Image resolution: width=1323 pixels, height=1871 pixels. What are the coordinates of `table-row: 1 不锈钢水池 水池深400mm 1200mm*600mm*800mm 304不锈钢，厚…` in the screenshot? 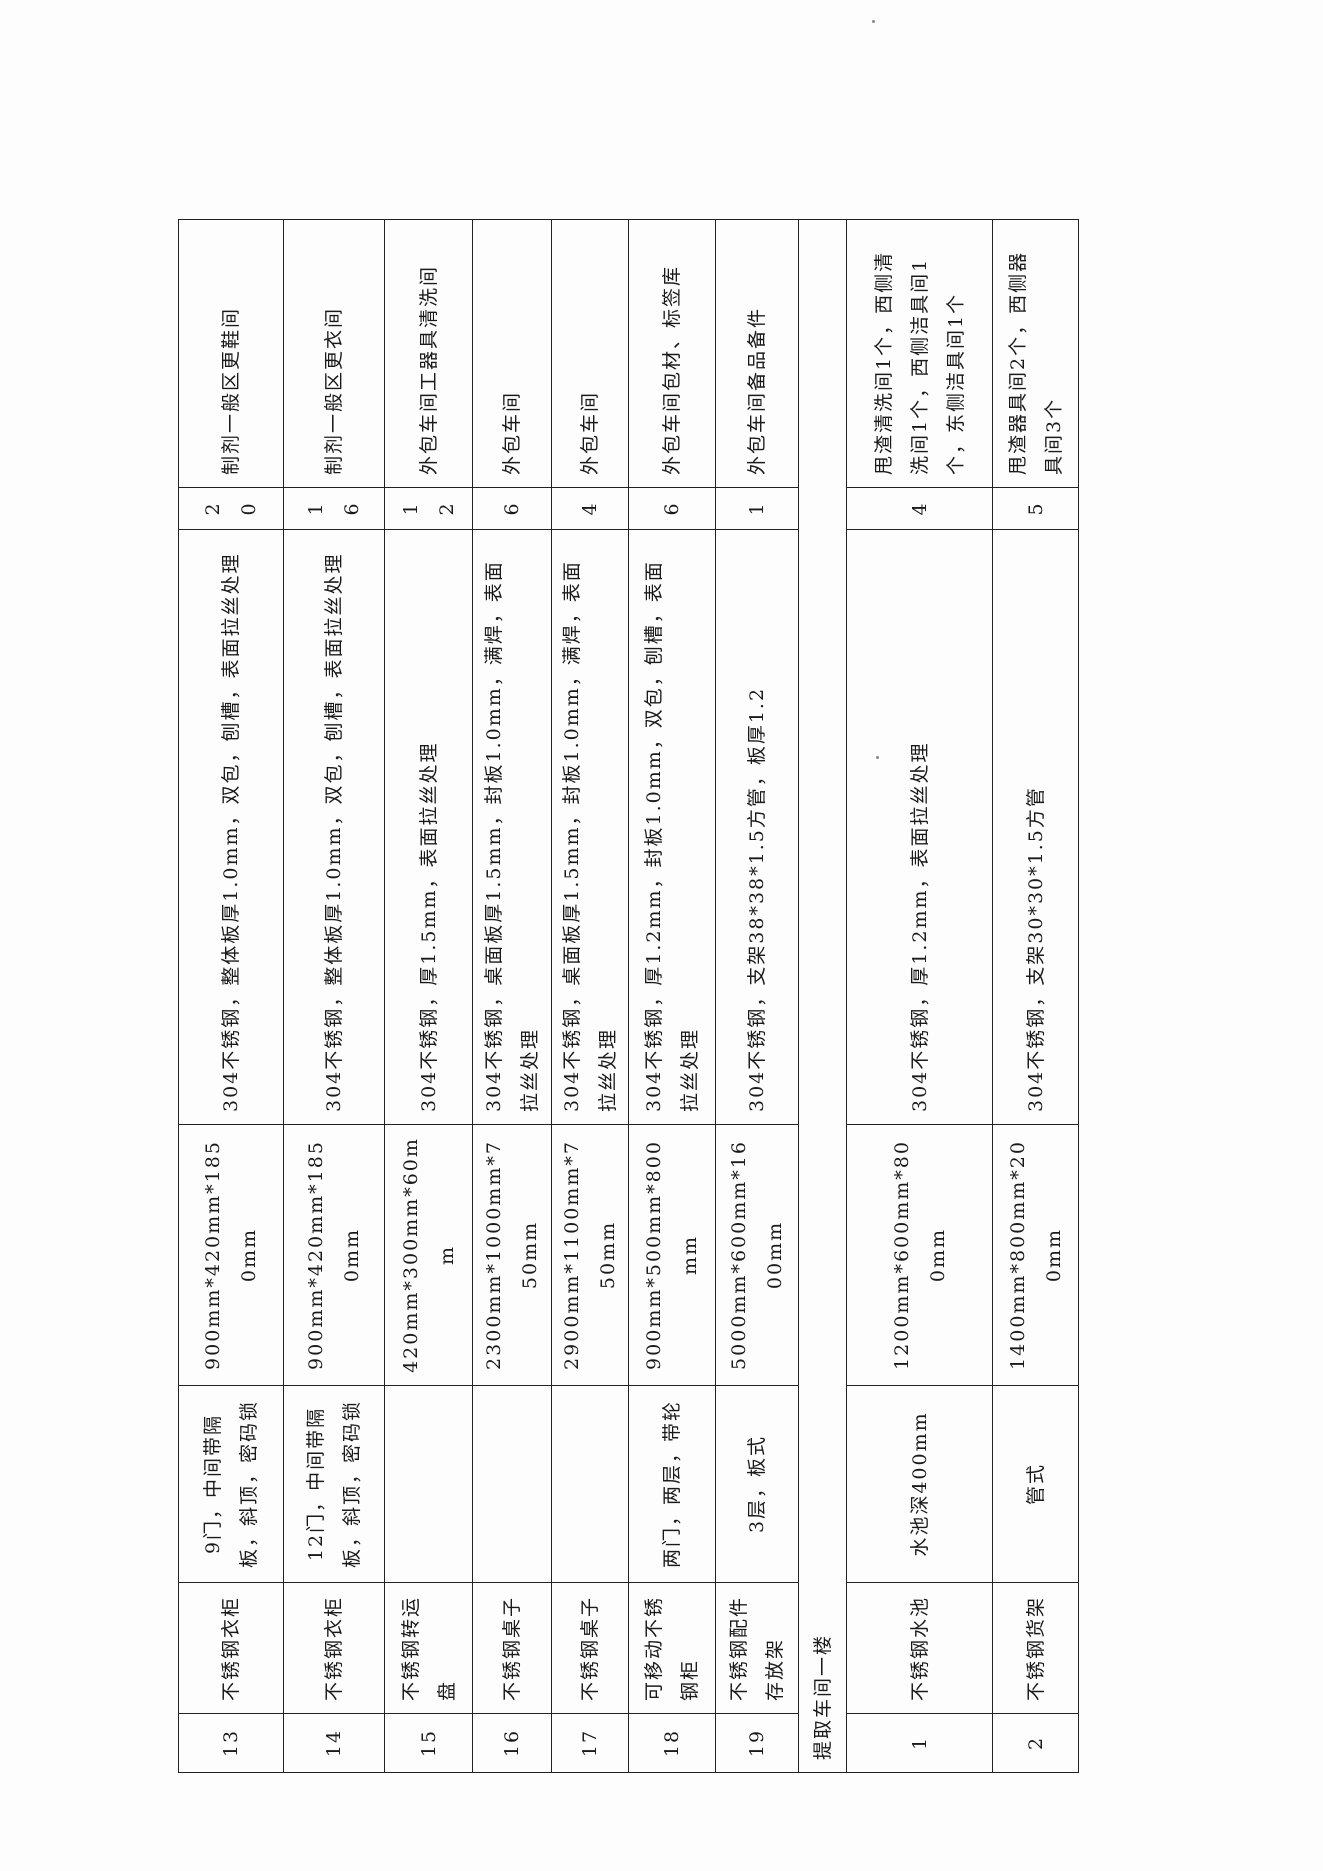 It's located at (919, 996).